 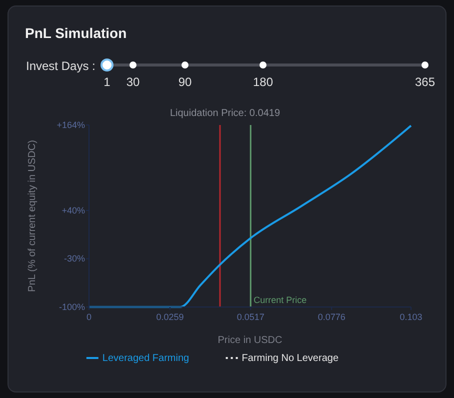 I want to click on x-tick-label: 0.0517, so click(x=250, y=317).